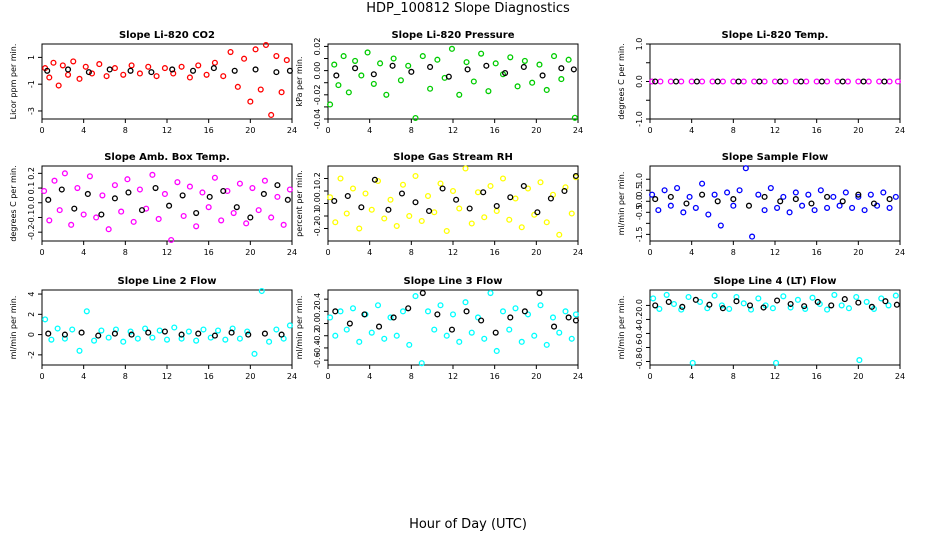  What do you see at coordinates (858, 130) in the screenshot?
I see `x-tick-label: 20` at bounding box center [858, 130].